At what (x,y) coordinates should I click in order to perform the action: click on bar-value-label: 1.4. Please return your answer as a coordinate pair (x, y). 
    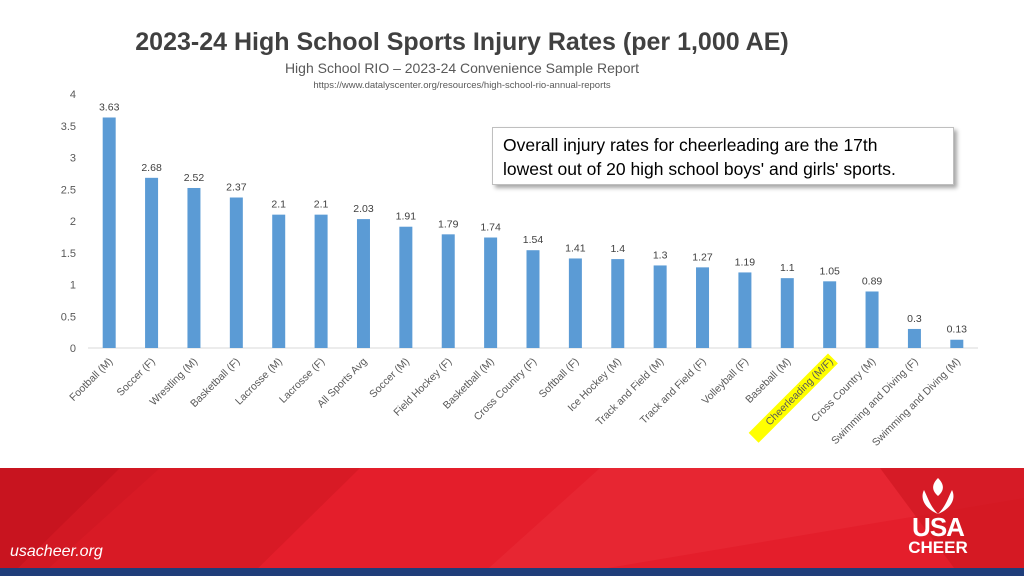
    Looking at the image, I should click on (617, 249).